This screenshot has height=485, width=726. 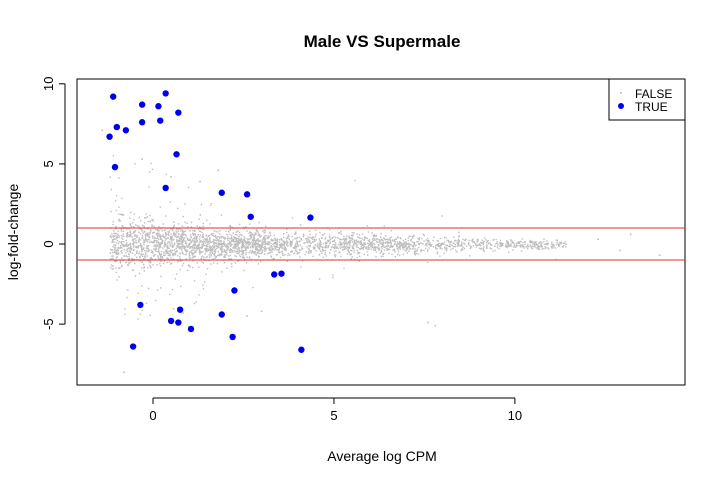 I want to click on chart-title: Male VS Supermale, so click(x=382, y=41).